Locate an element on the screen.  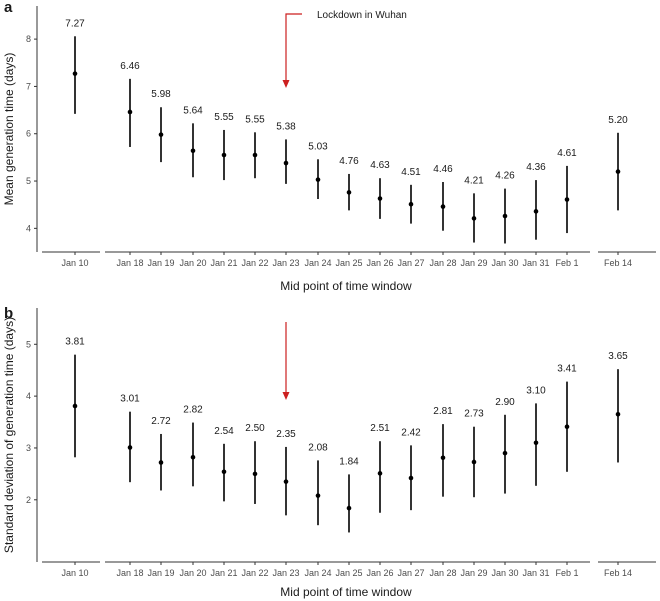
value-label: 3.81 is located at coordinates (75, 342).